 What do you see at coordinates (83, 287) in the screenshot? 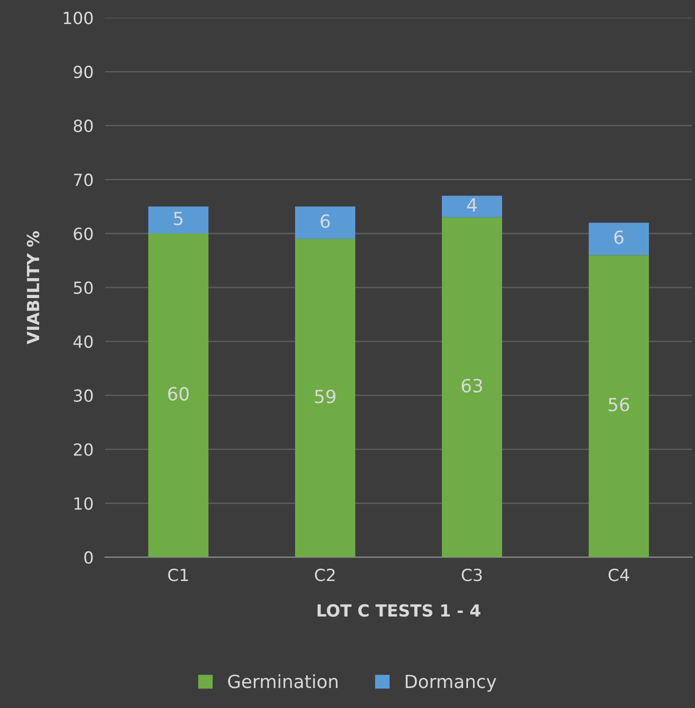
I see `y-tick-label: 50` at bounding box center [83, 287].